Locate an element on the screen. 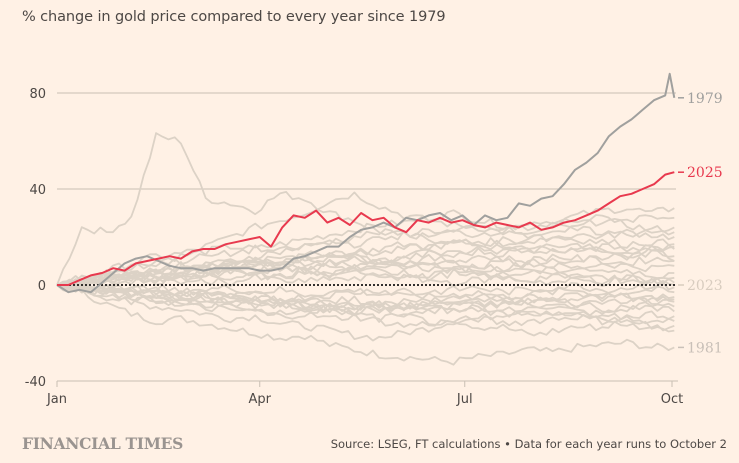 This screenshot has width=739, height=463. y-tick-label: 80 is located at coordinates (37, 94).